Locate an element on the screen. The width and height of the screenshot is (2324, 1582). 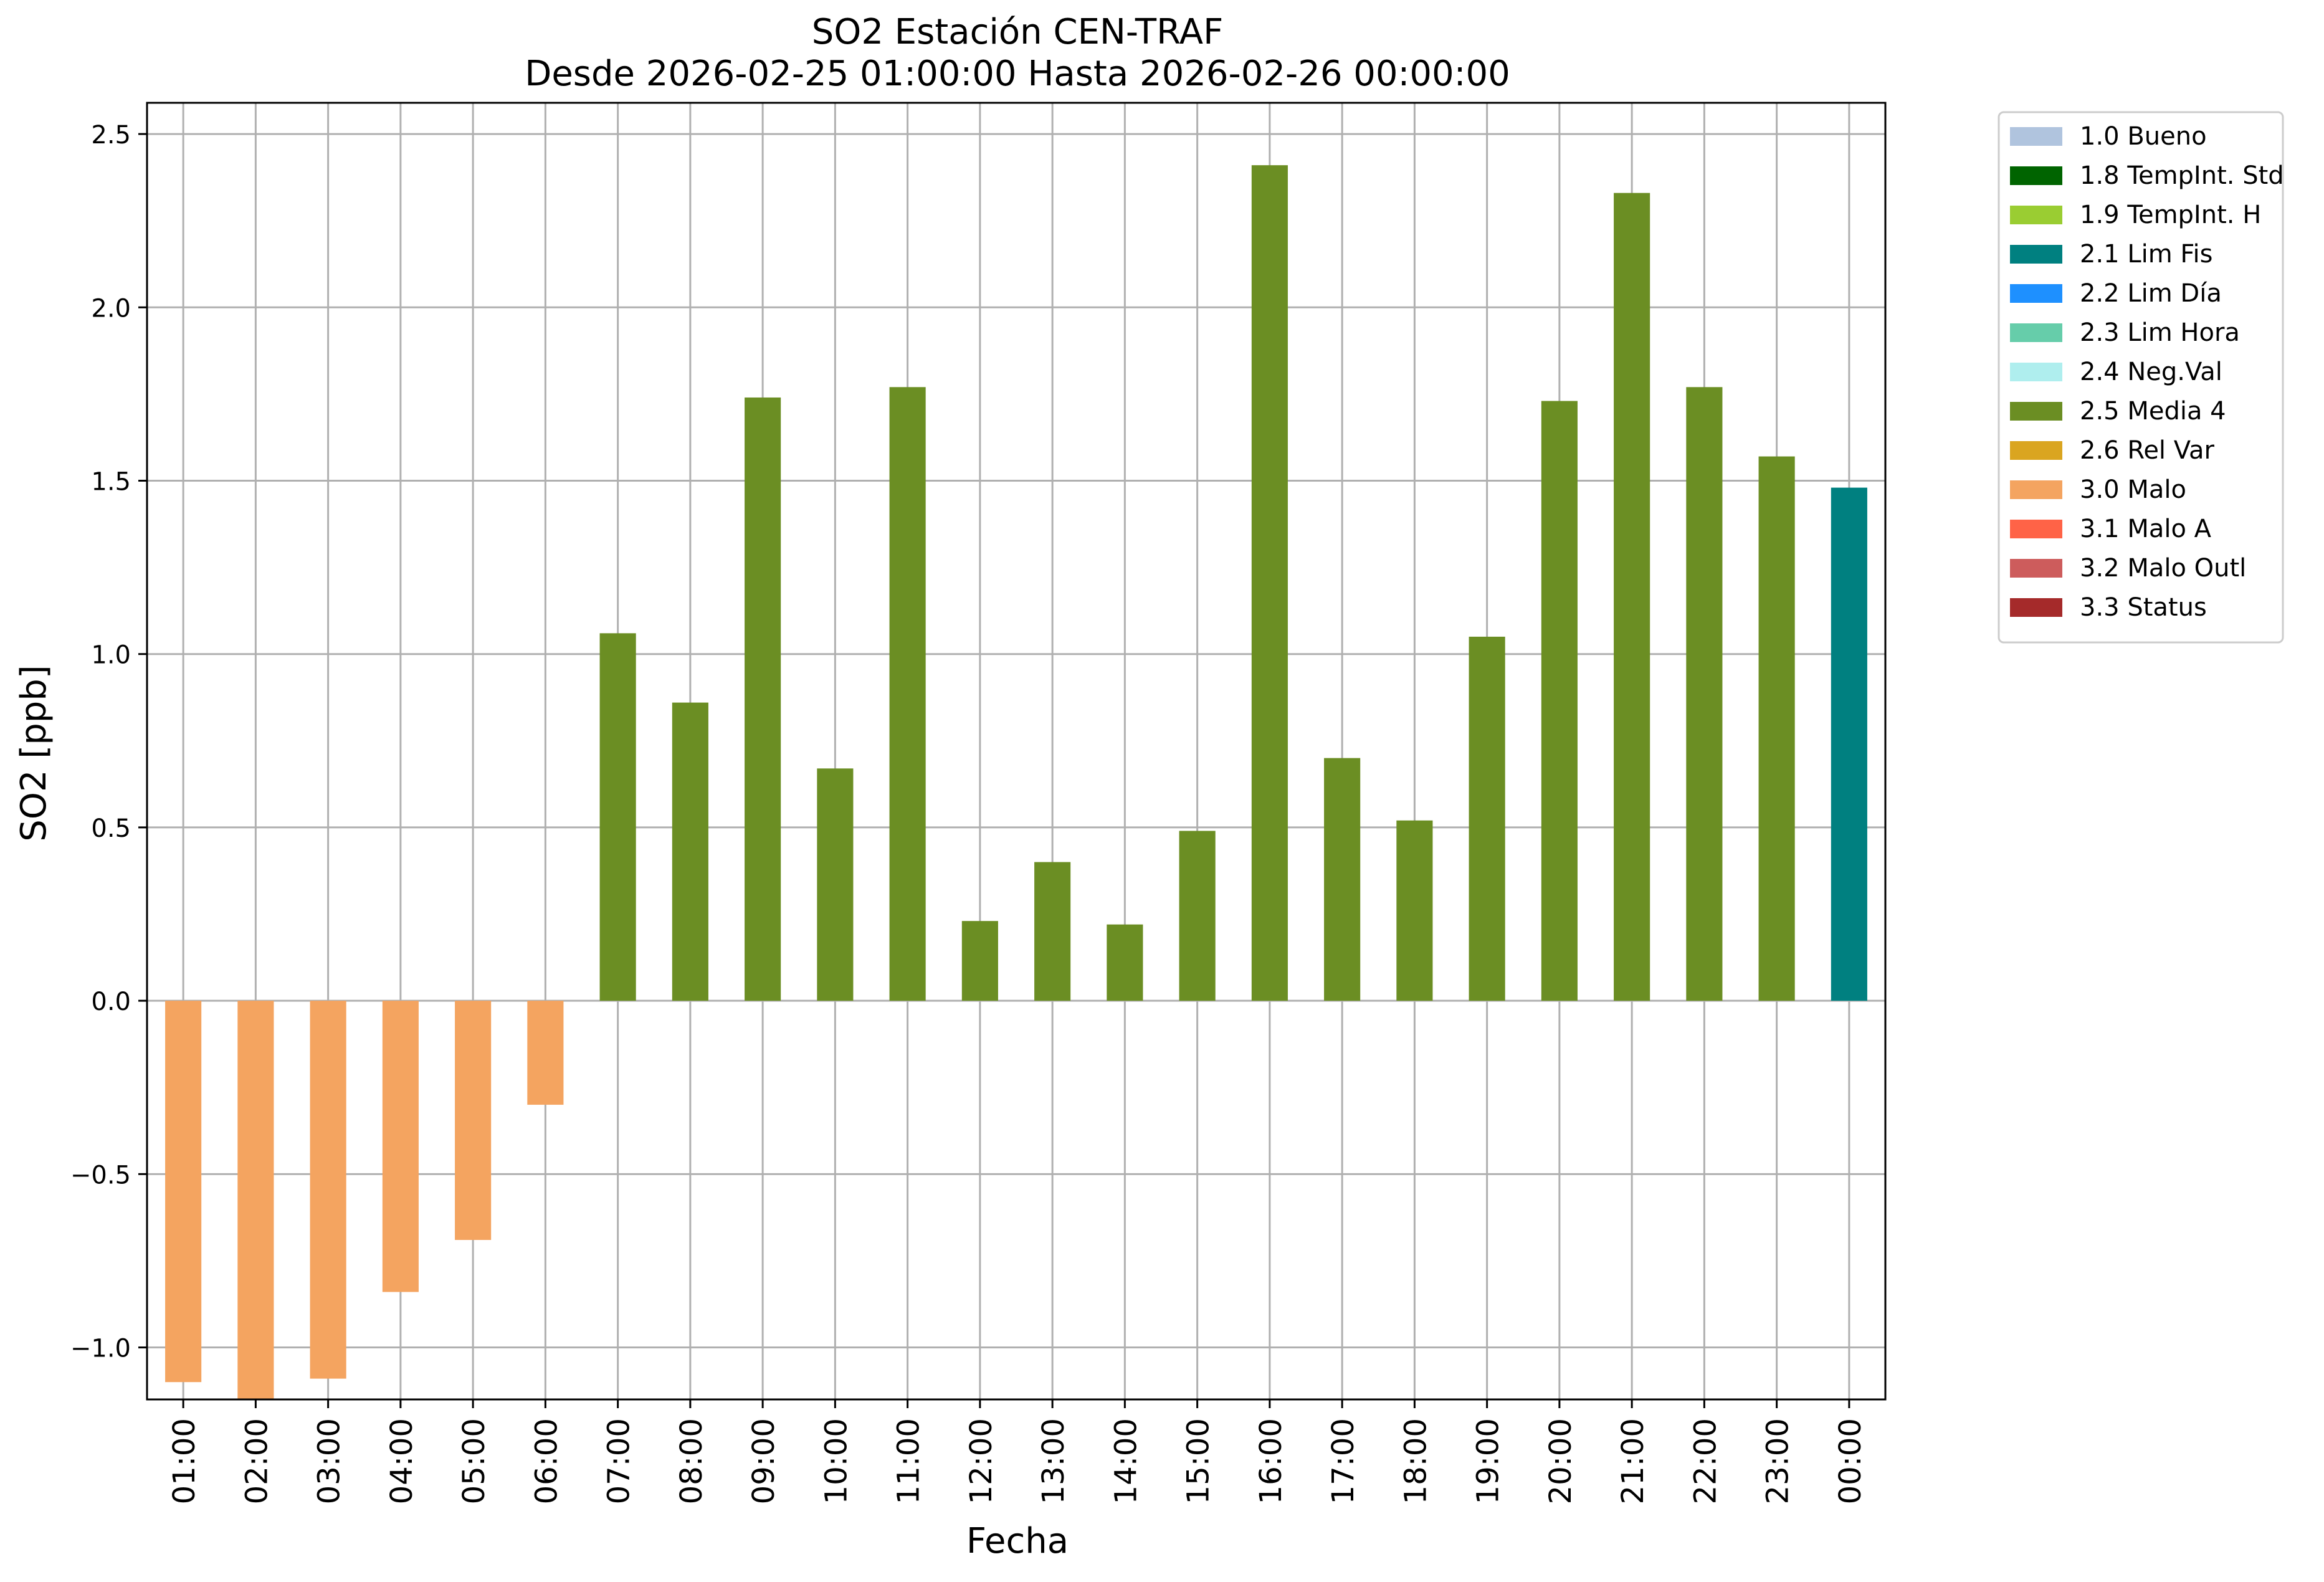
x-tick-label: 17:00 is located at coordinates (1344, 1461).